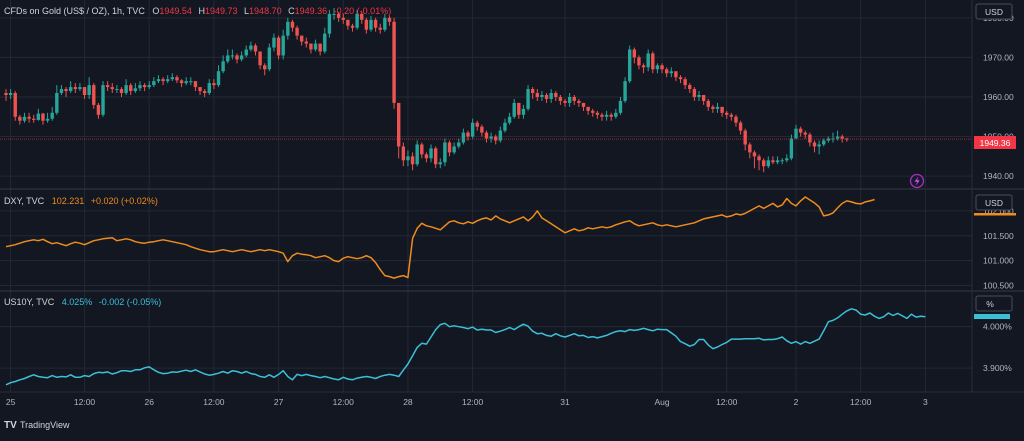 The width and height of the screenshot is (1024, 441). What do you see at coordinates (998, 97) in the screenshot?
I see `price-tick-label: 1960.00` at bounding box center [998, 97].